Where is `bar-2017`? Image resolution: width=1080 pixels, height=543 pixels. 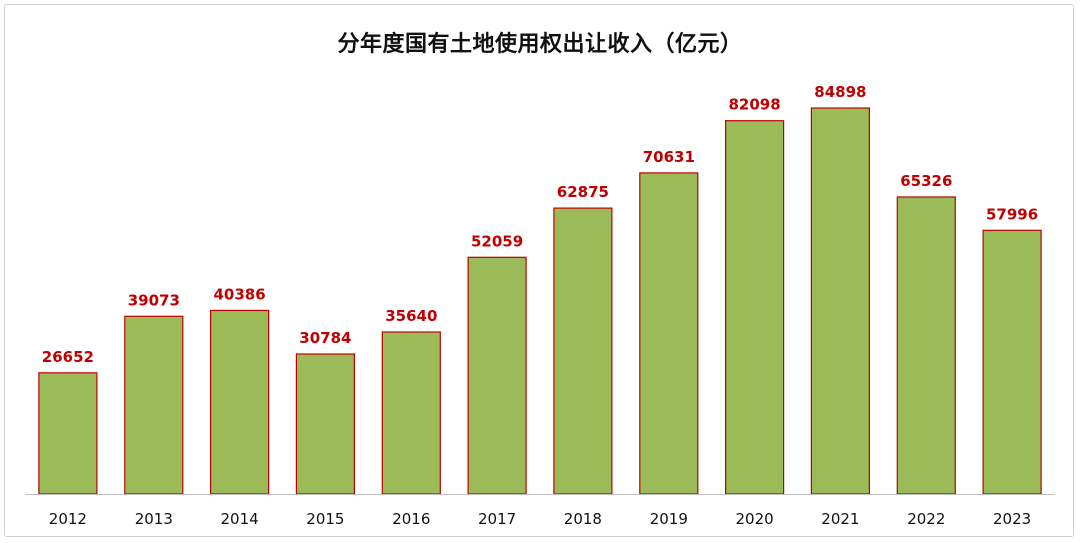
bar-2017 is located at coordinates (497, 375).